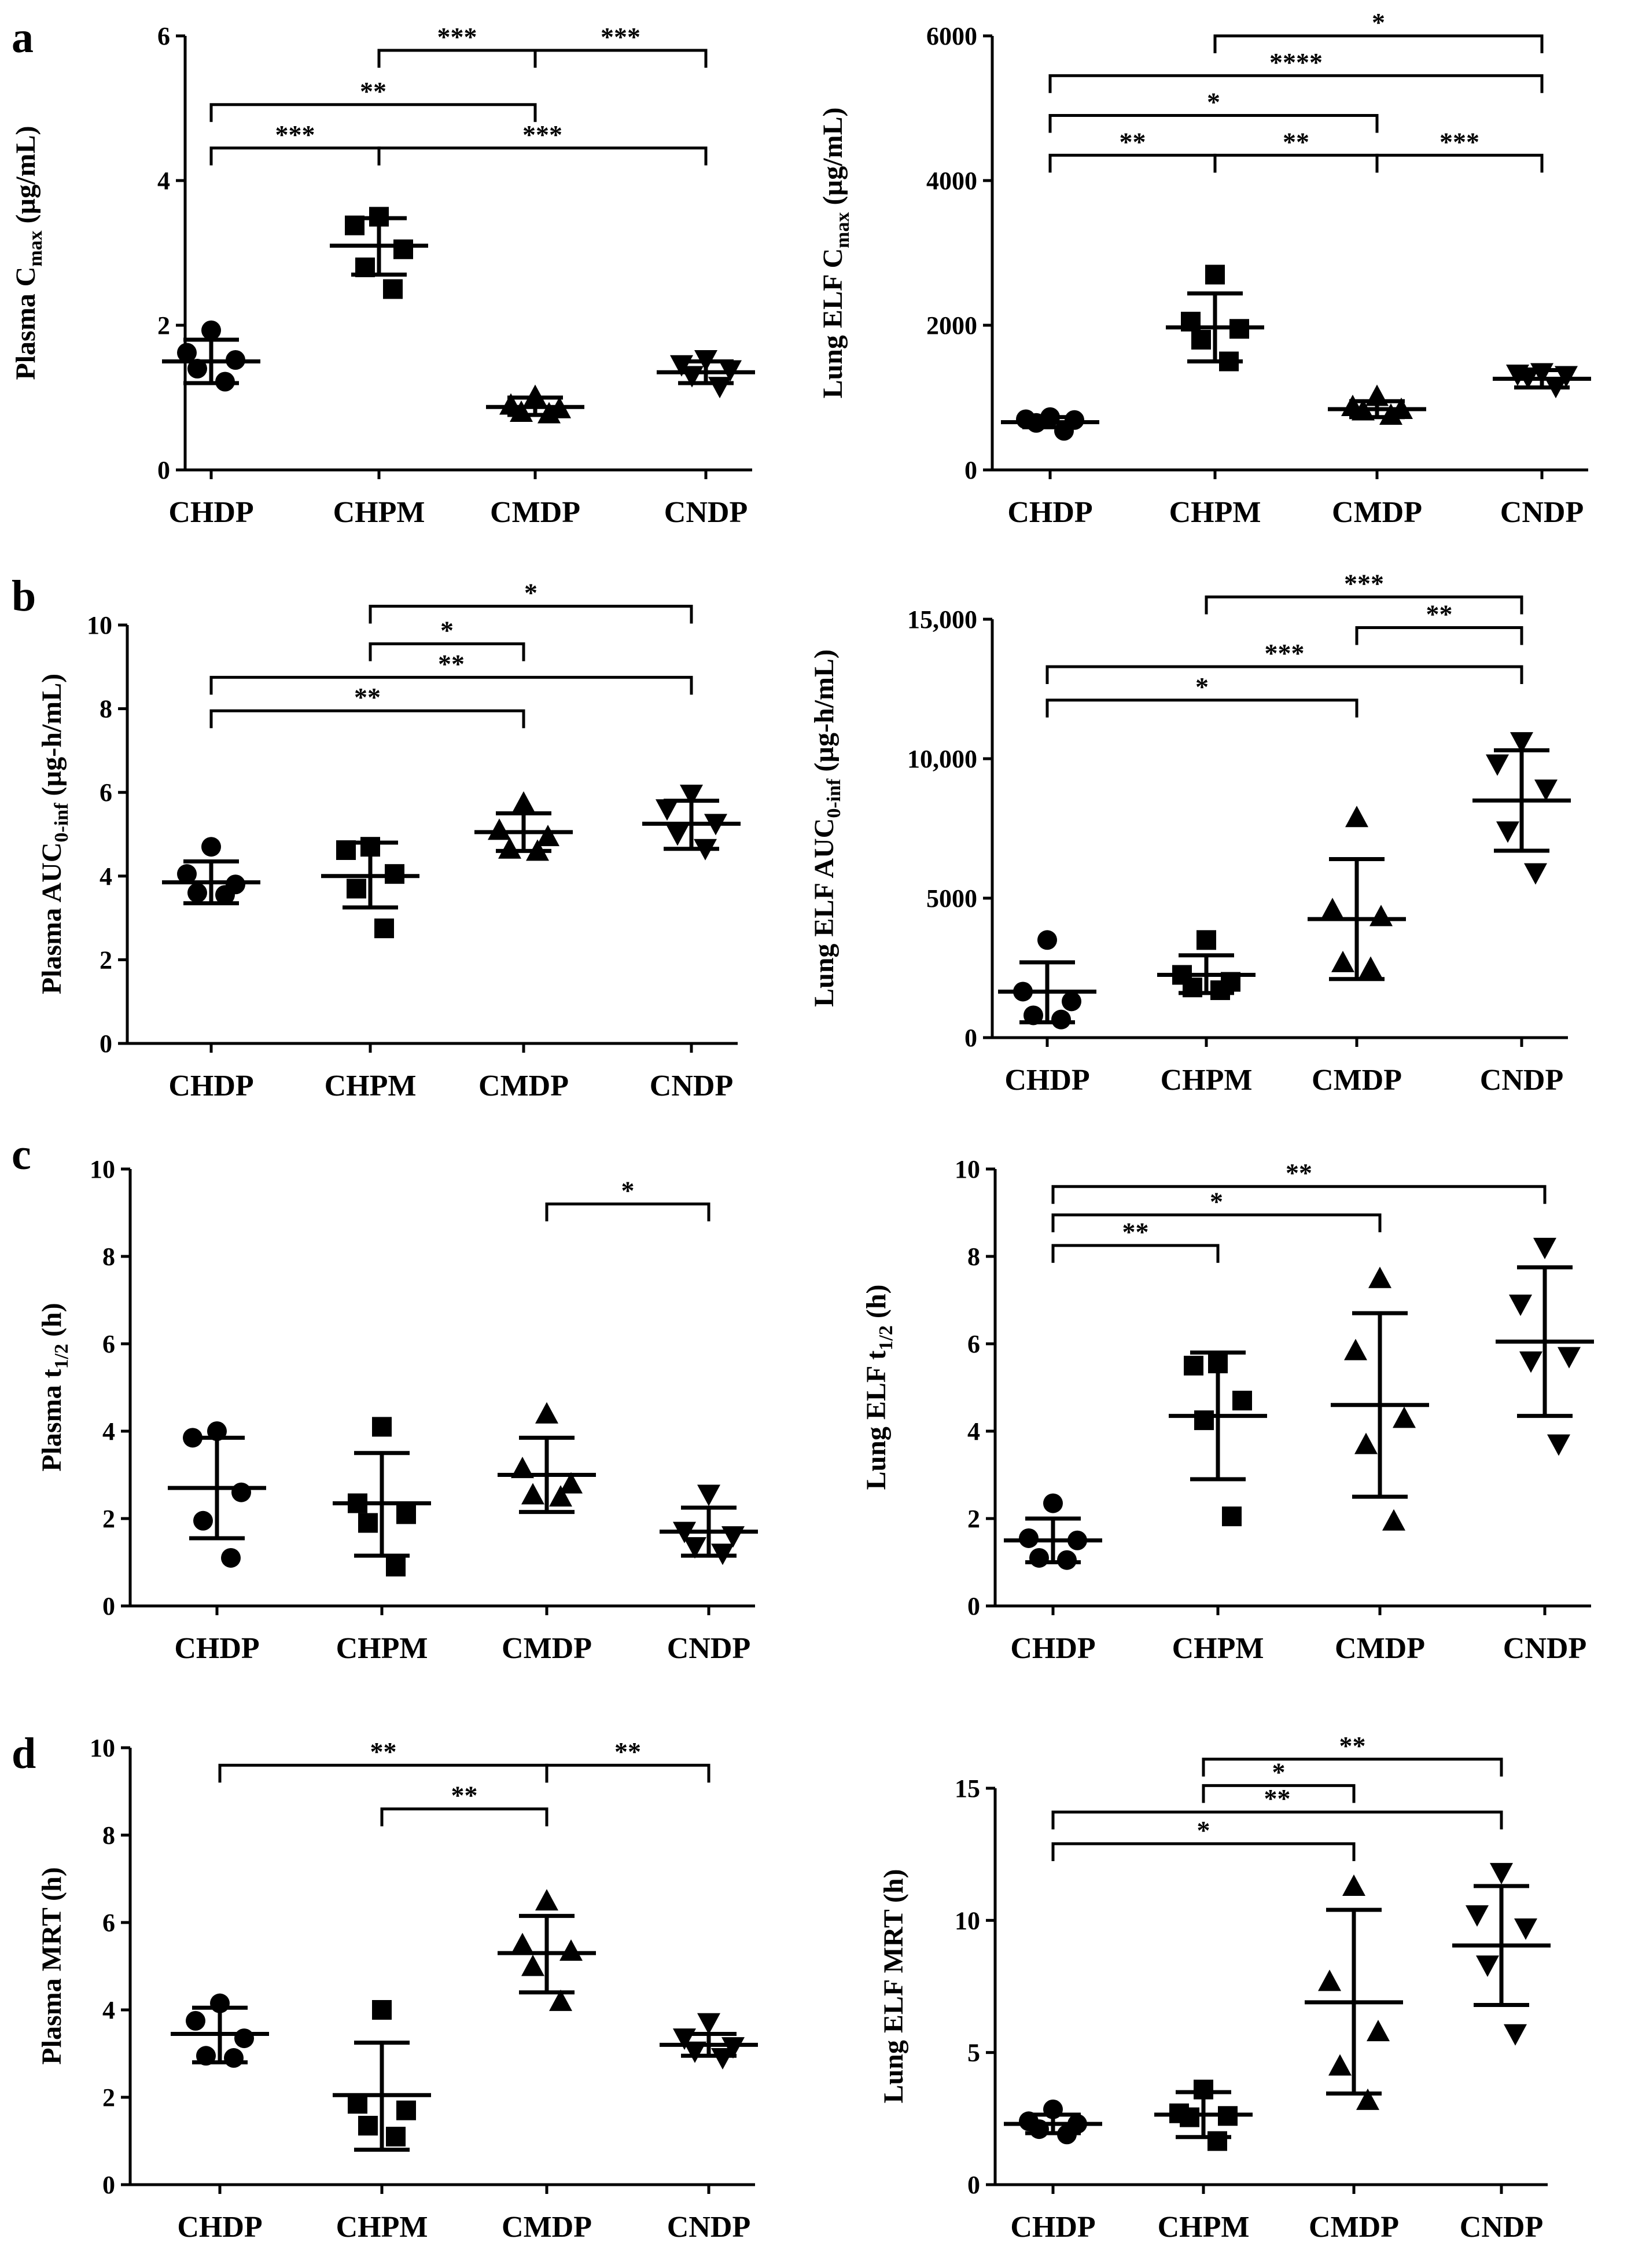 This screenshot has width=1642, height=2268. Describe the element at coordinates (106, 709) in the screenshot. I see `y-tick-label: 8` at that location.